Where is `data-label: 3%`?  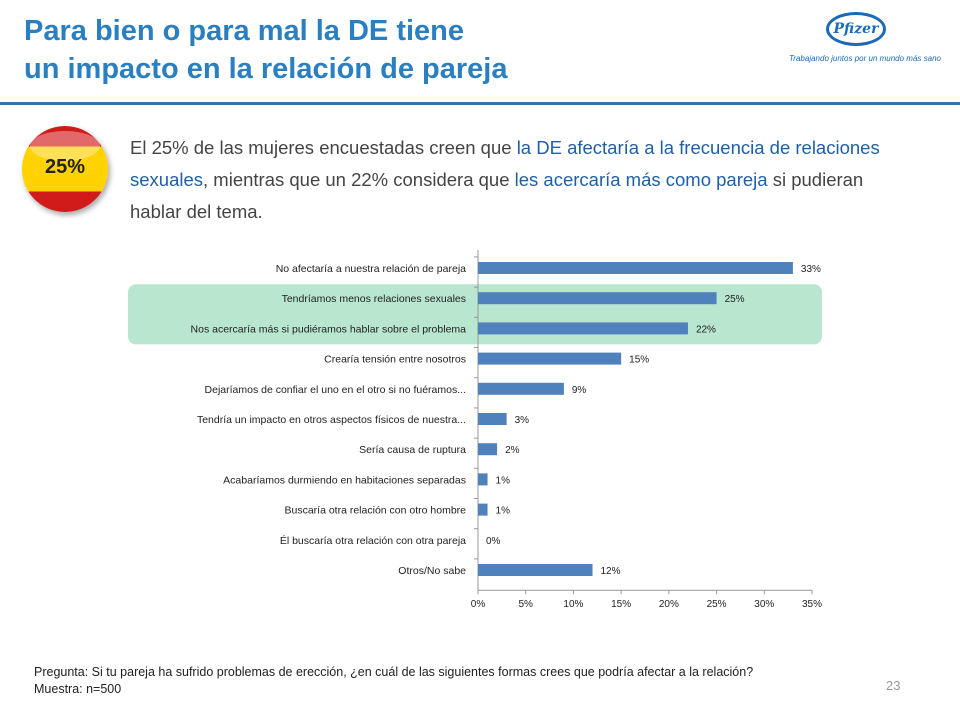 data-label: 3% is located at coordinates (522, 420).